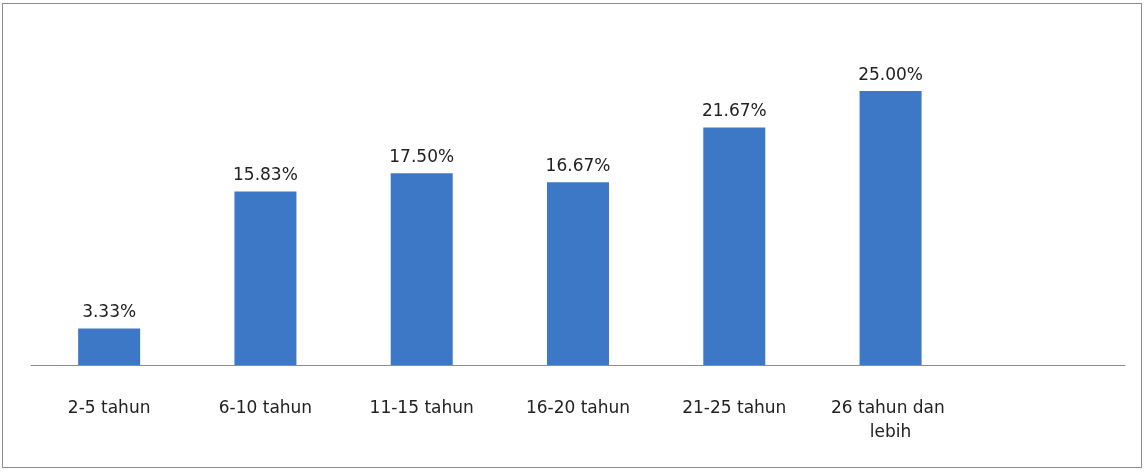  Describe the element at coordinates (734, 110) in the screenshot. I see `data-label: 21.67%` at that location.